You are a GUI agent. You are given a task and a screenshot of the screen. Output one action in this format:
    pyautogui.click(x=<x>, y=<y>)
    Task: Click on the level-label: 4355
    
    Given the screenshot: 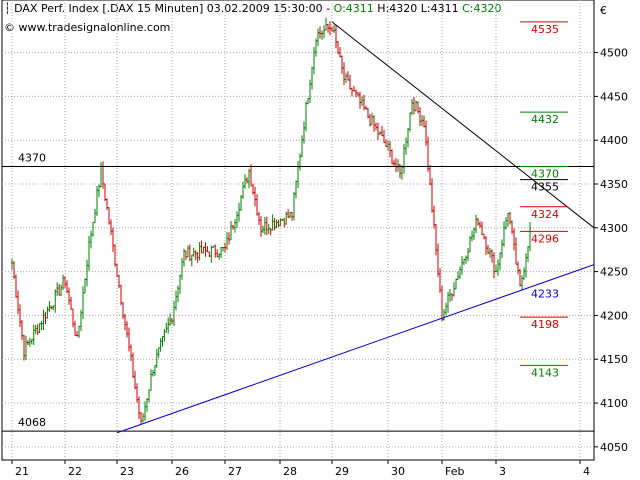 What is the action you would take?
    pyautogui.click(x=545, y=187)
    